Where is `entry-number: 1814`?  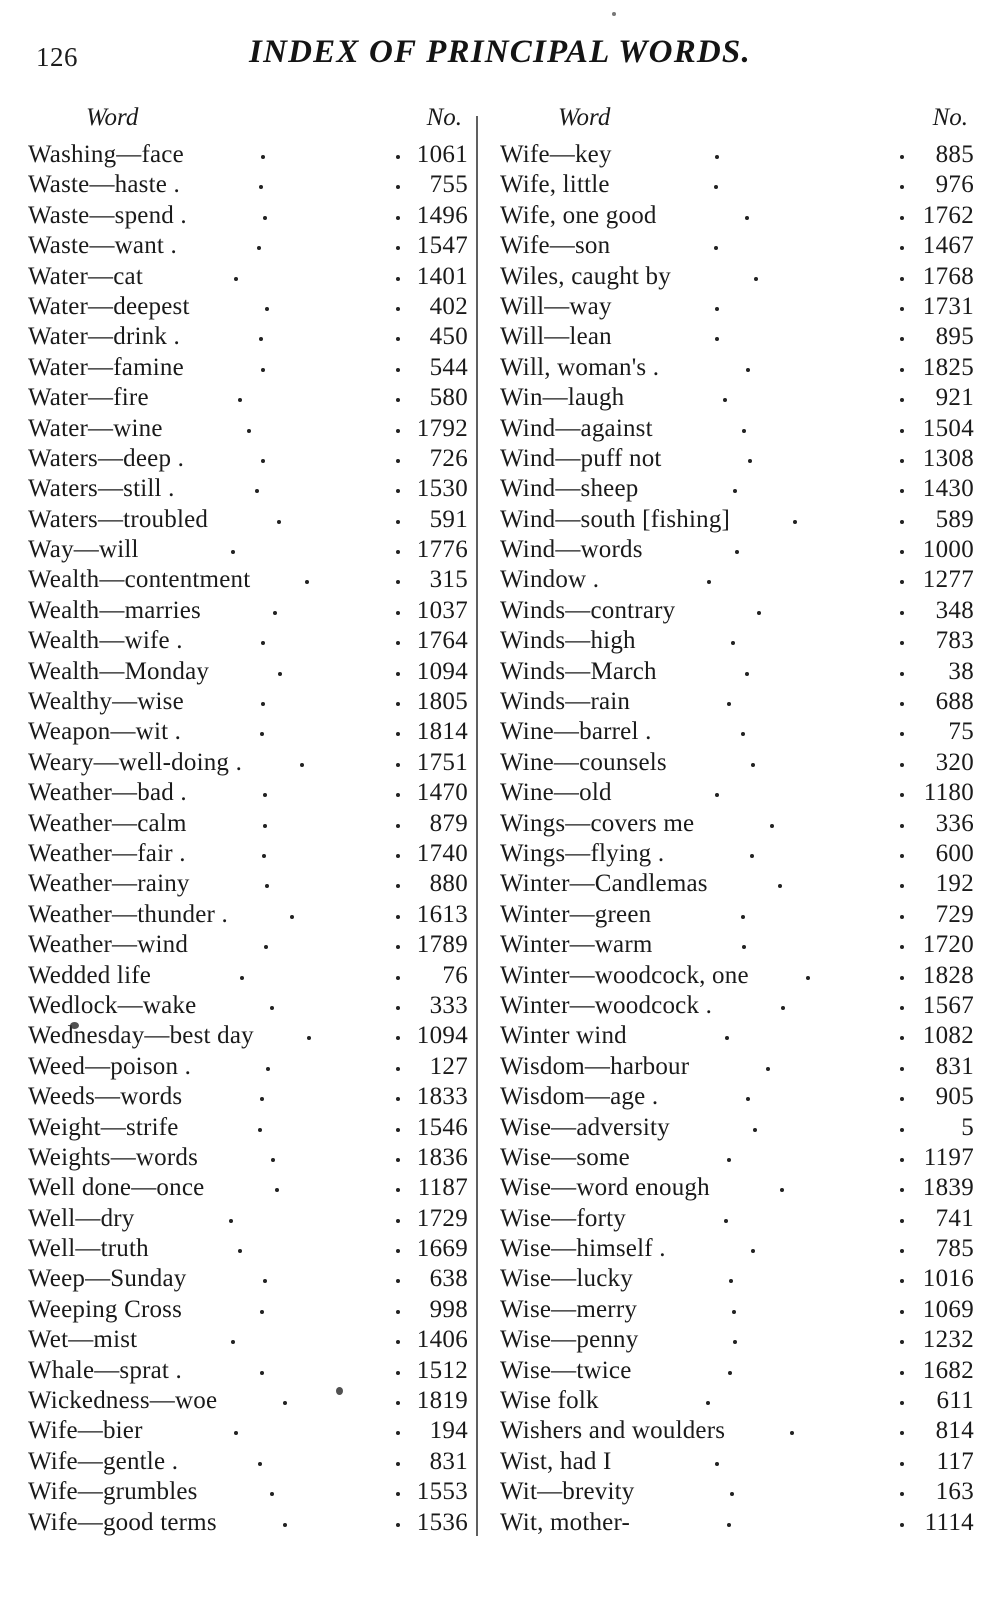
entry-number: 1814 is located at coordinates (442, 732).